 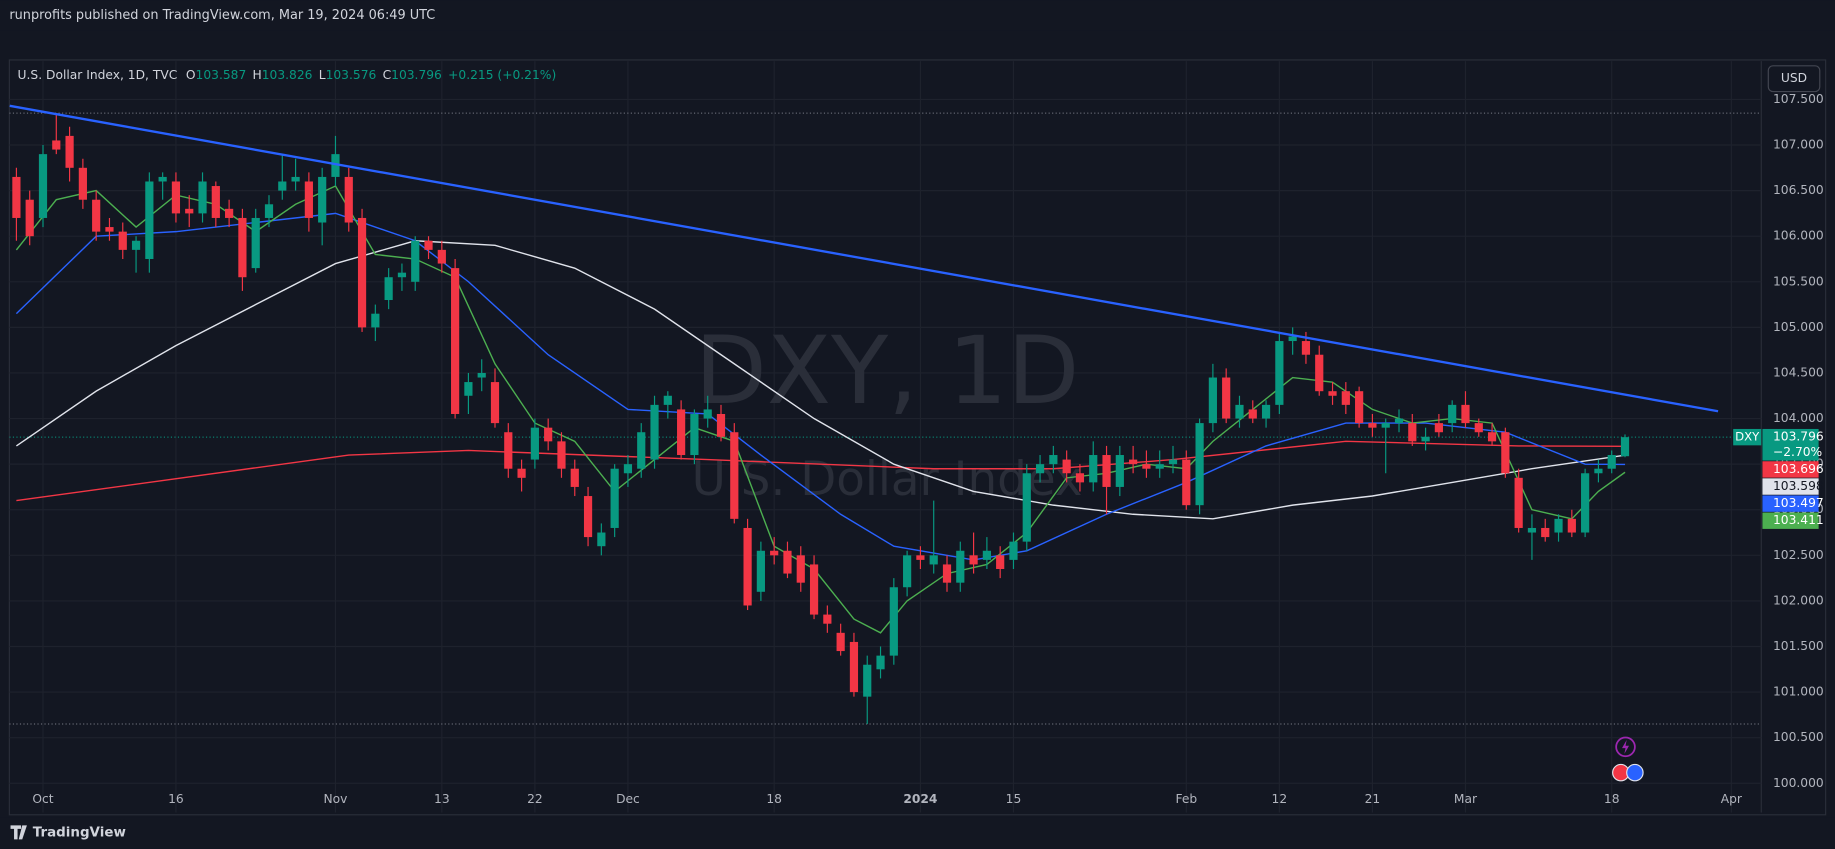 I want to click on currency-label: USD, so click(x=1794, y=78).